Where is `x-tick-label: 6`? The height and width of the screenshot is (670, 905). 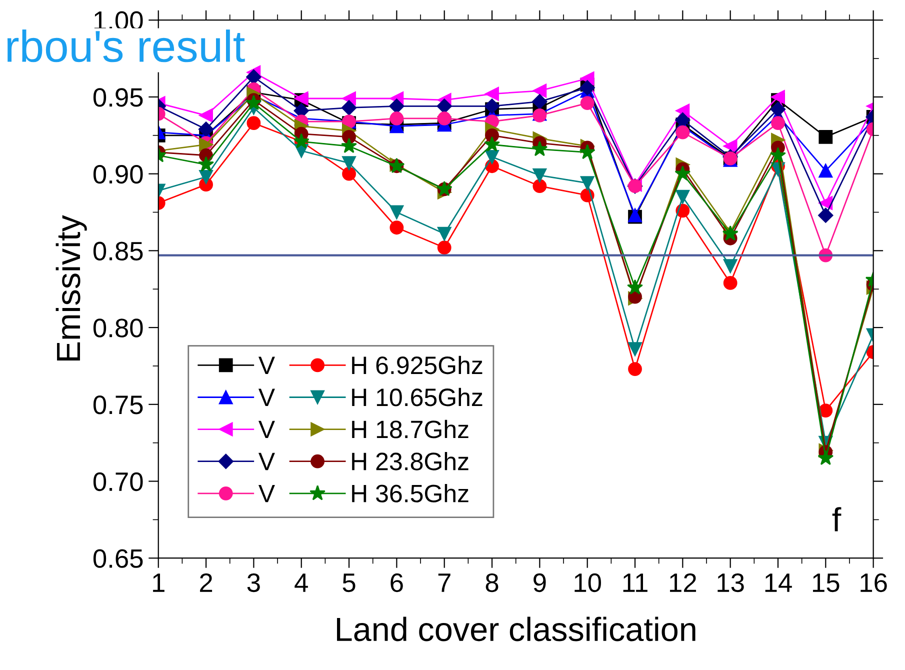
x-tick-label: 6 is located at coordinates (396, 582).